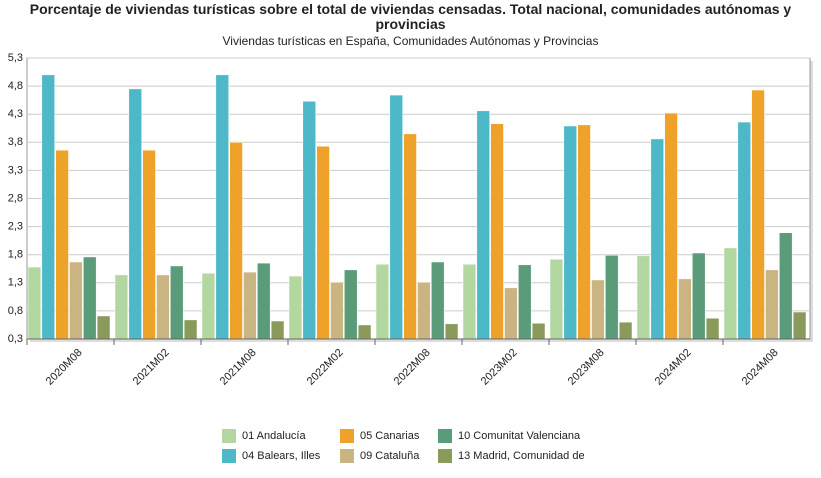  Describe the element at coordinates (15, 114) in the screenshot. I see `y-tick-label: 4,3` at that location.